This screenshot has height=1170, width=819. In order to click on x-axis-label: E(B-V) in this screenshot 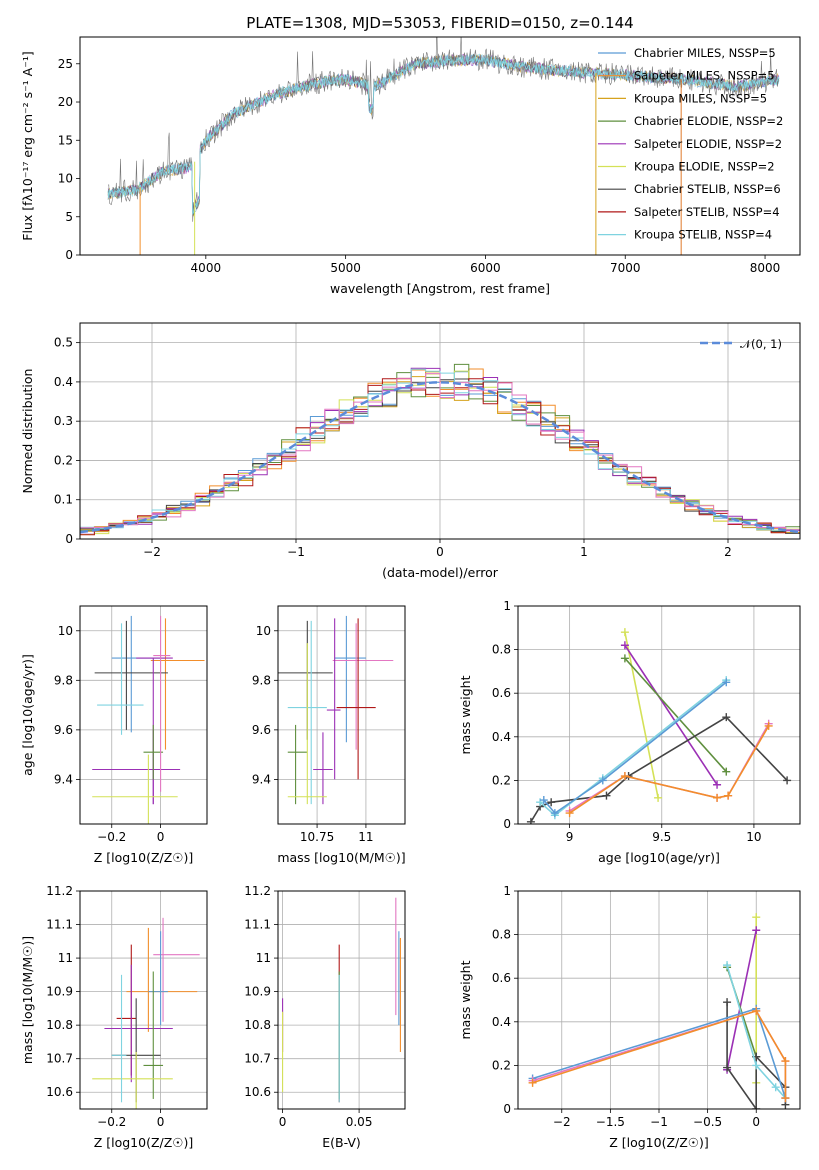, I will do `click(341, 1142)`.